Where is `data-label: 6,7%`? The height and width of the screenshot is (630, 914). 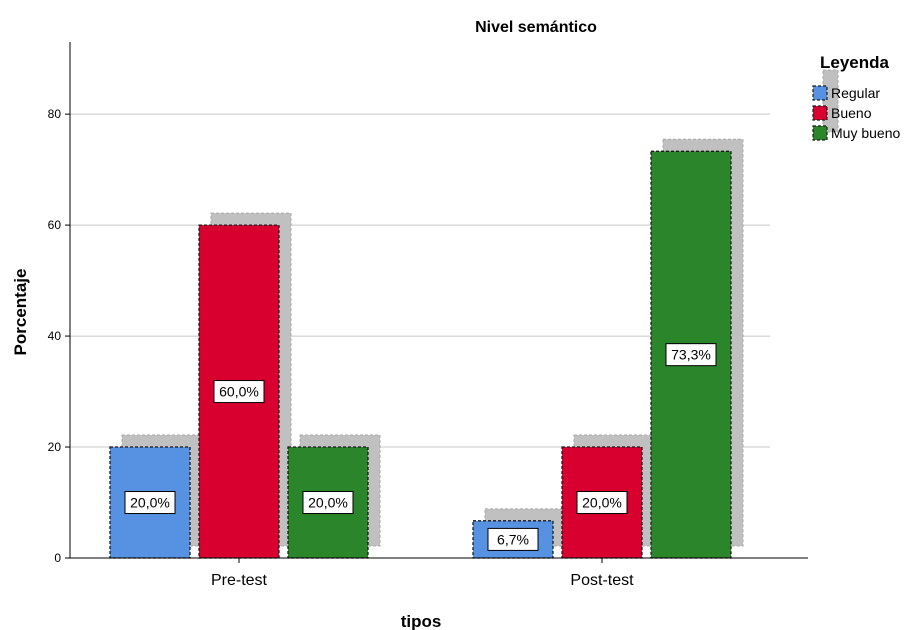
data-label: 6,7% is located at coordinates (513, 539).